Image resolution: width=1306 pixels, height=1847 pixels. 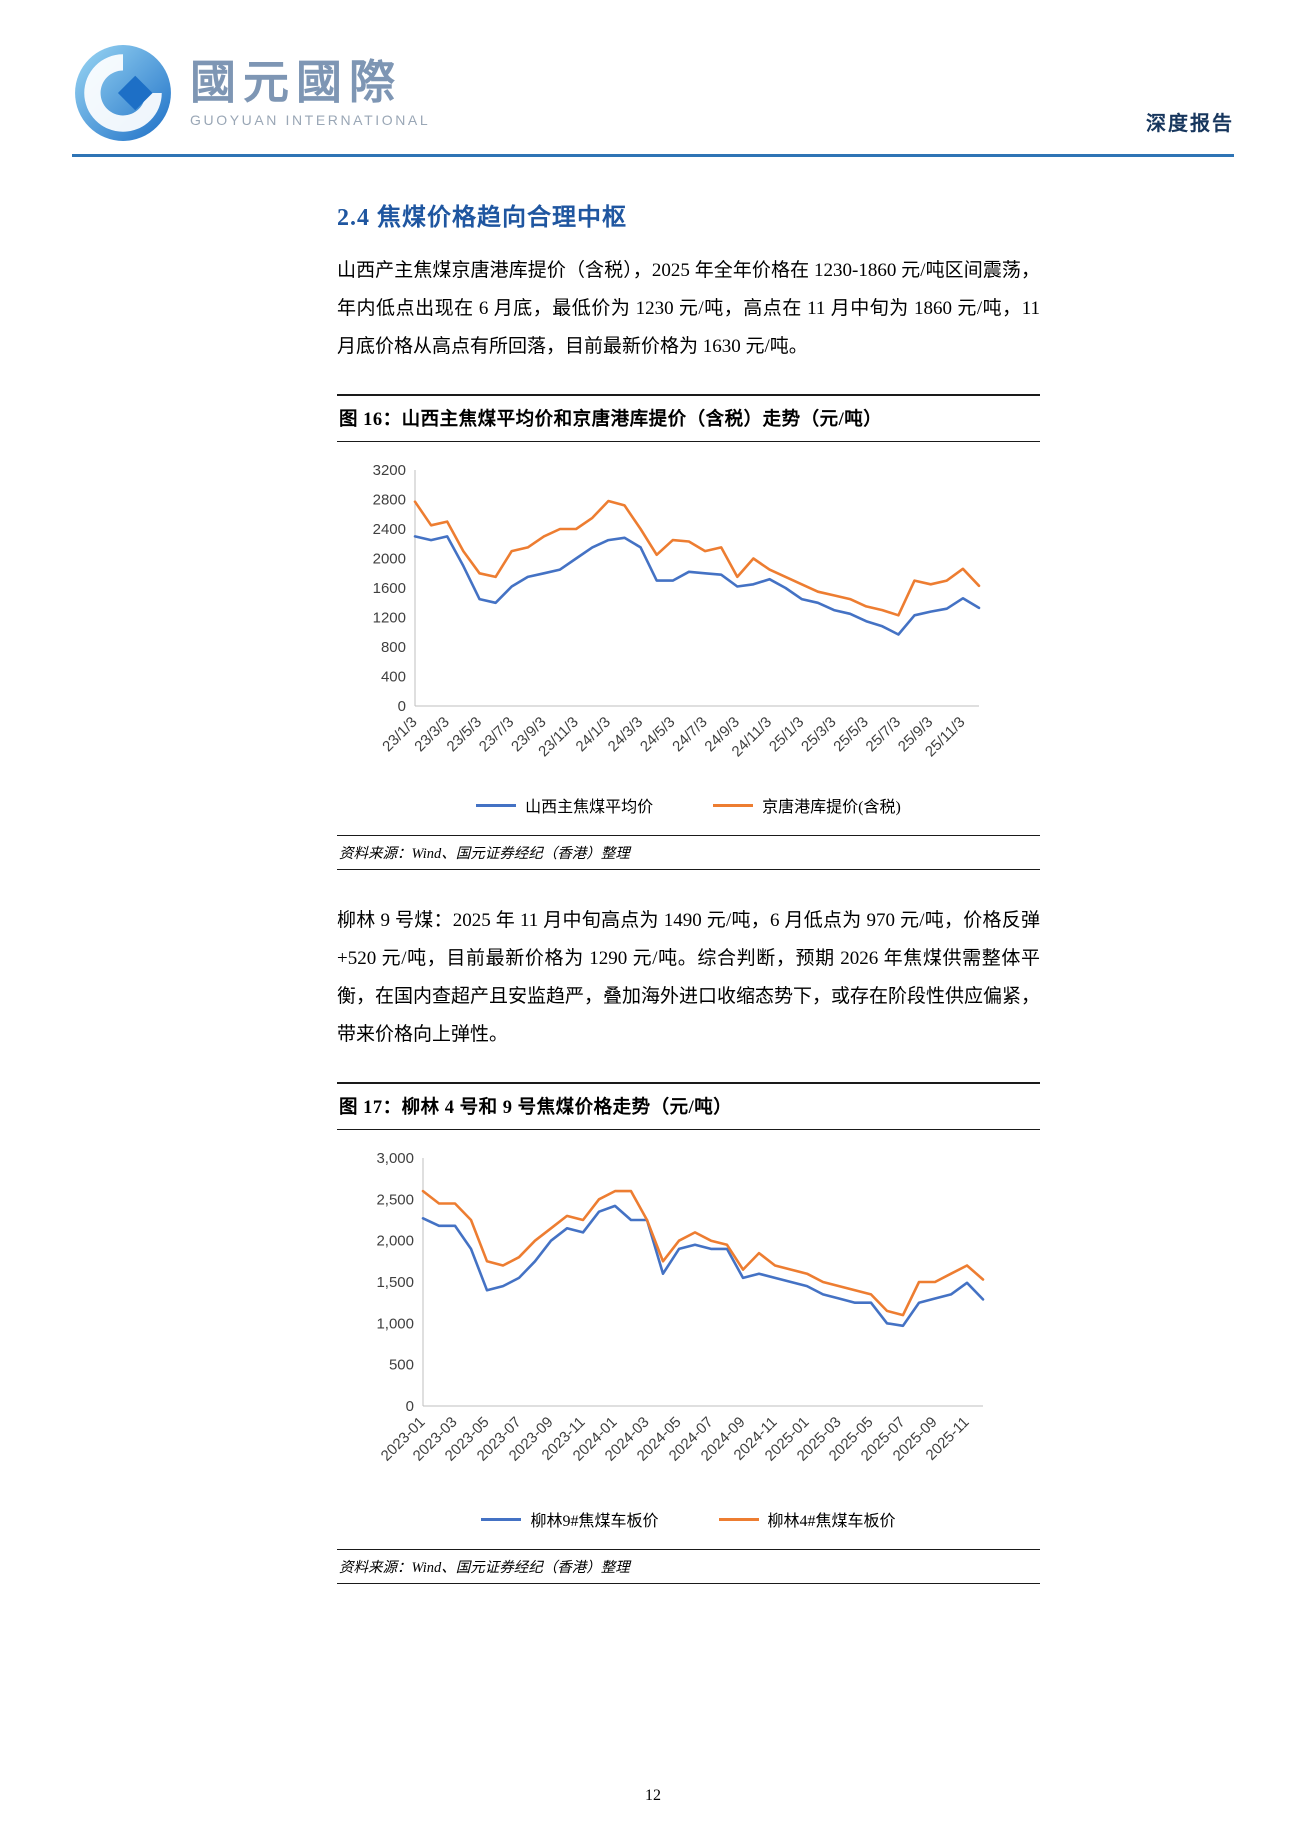 I want to click on svg-text: 24/3/3, so click(x=625, y=735).